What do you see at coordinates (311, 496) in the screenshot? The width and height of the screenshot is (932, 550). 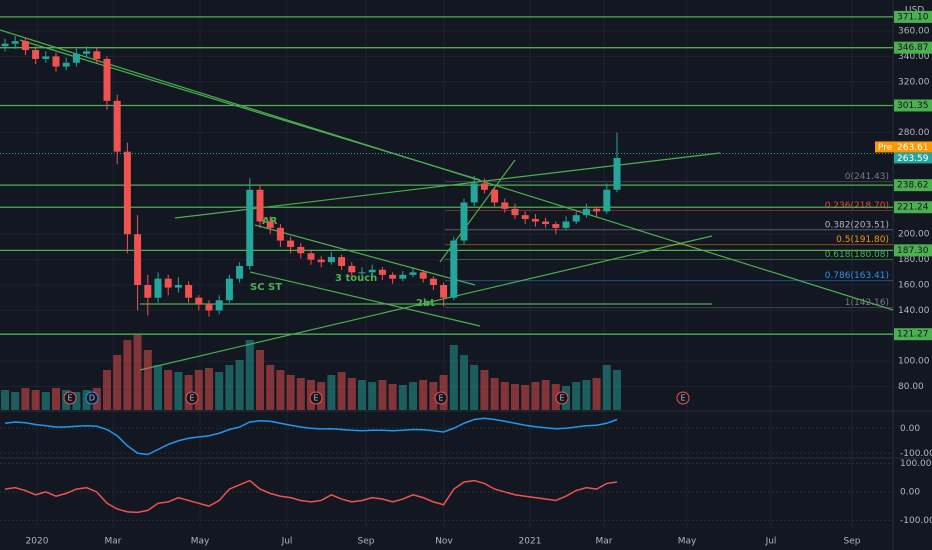 I see `oscillator-line` at bounding box center [311, 496].